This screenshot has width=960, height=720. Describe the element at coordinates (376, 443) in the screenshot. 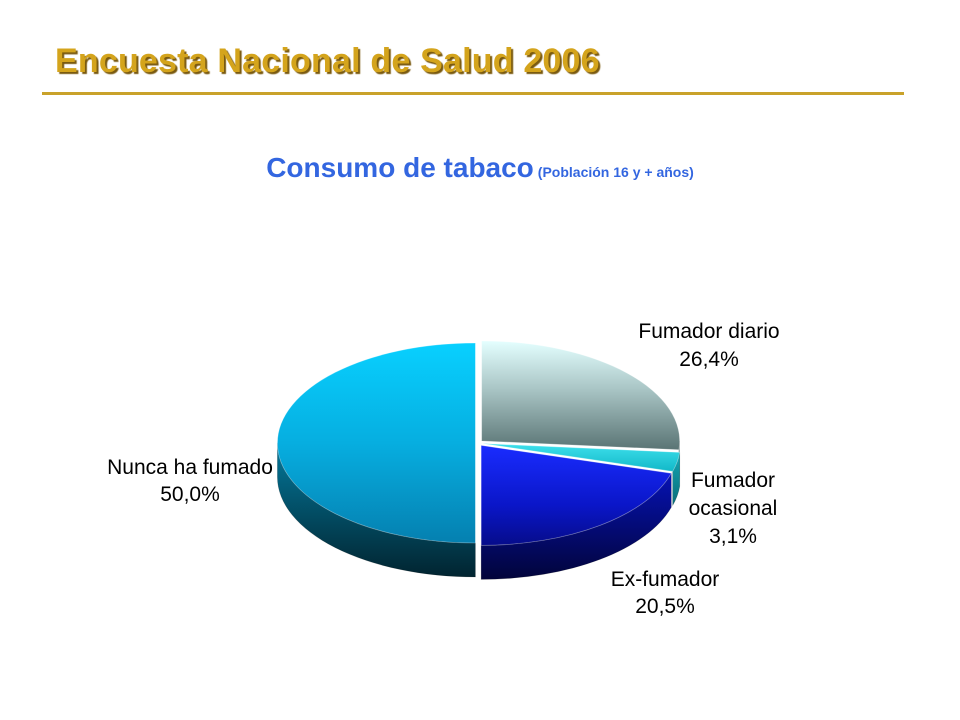

I see `pie-slice-nunca-ha-fumado` at that location.